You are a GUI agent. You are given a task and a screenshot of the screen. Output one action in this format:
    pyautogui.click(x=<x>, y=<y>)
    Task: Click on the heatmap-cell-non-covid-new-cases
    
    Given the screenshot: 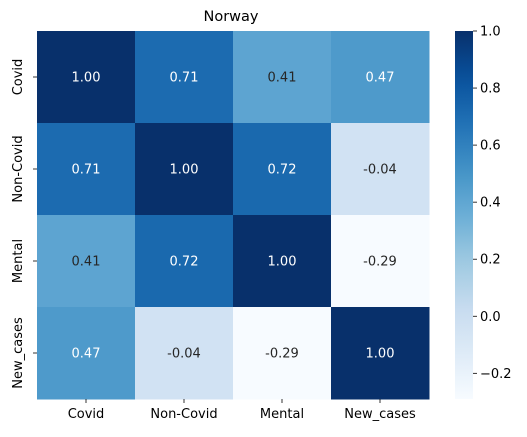 What is the action you would take?
    pyautogui.click(x=380, y=169)
    